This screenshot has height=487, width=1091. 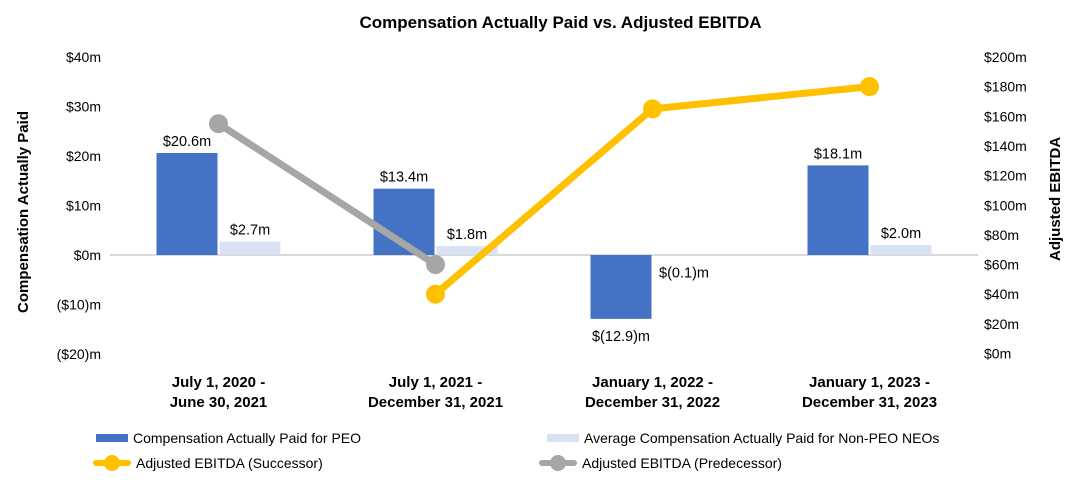 I want to click on right-axis-tick: $80m, so click(x=1001, y=235).